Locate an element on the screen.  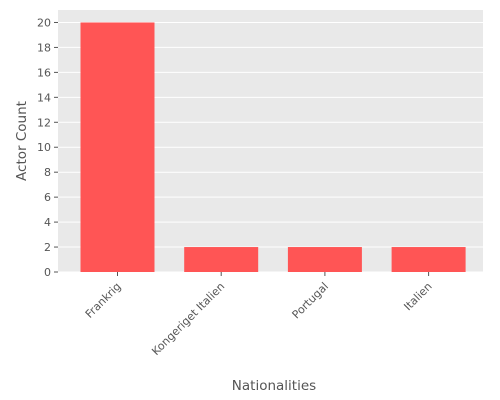
y-tick-label: 0 is located at coordinates (47, 272).